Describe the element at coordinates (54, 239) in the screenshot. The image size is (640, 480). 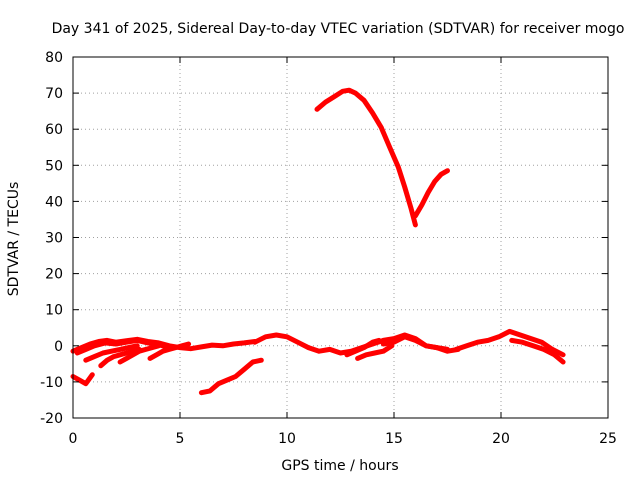
I see `y-tick-label: 30` at that location.